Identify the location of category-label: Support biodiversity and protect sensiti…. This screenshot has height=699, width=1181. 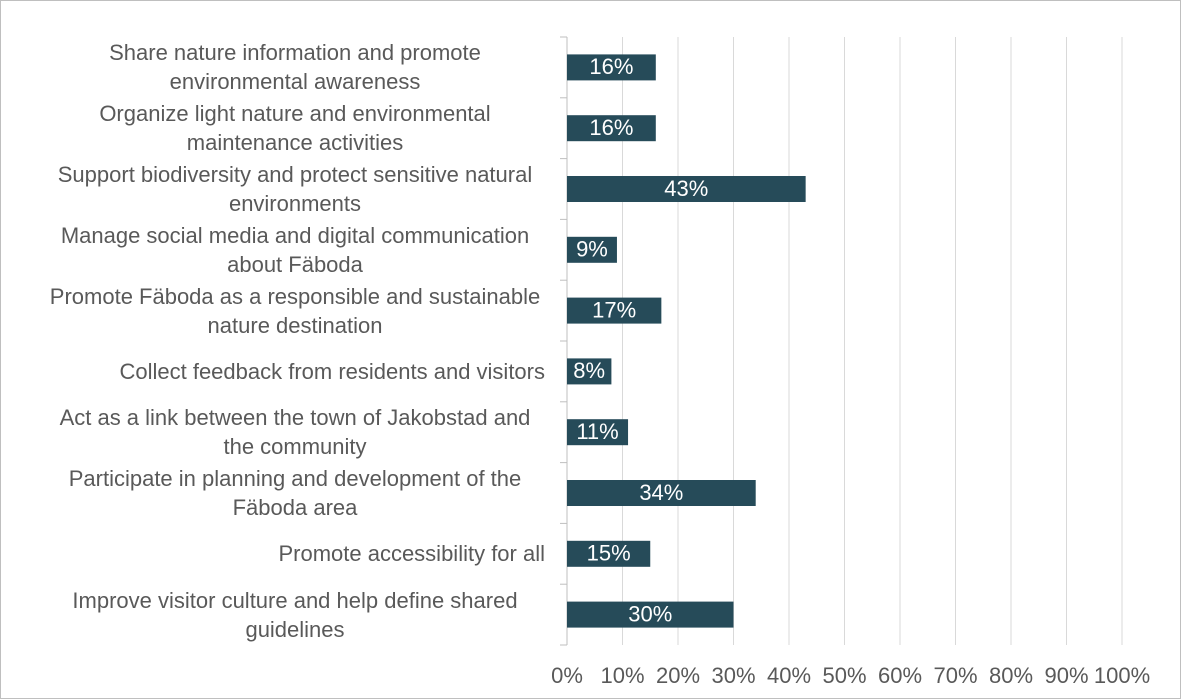
(272, 189).